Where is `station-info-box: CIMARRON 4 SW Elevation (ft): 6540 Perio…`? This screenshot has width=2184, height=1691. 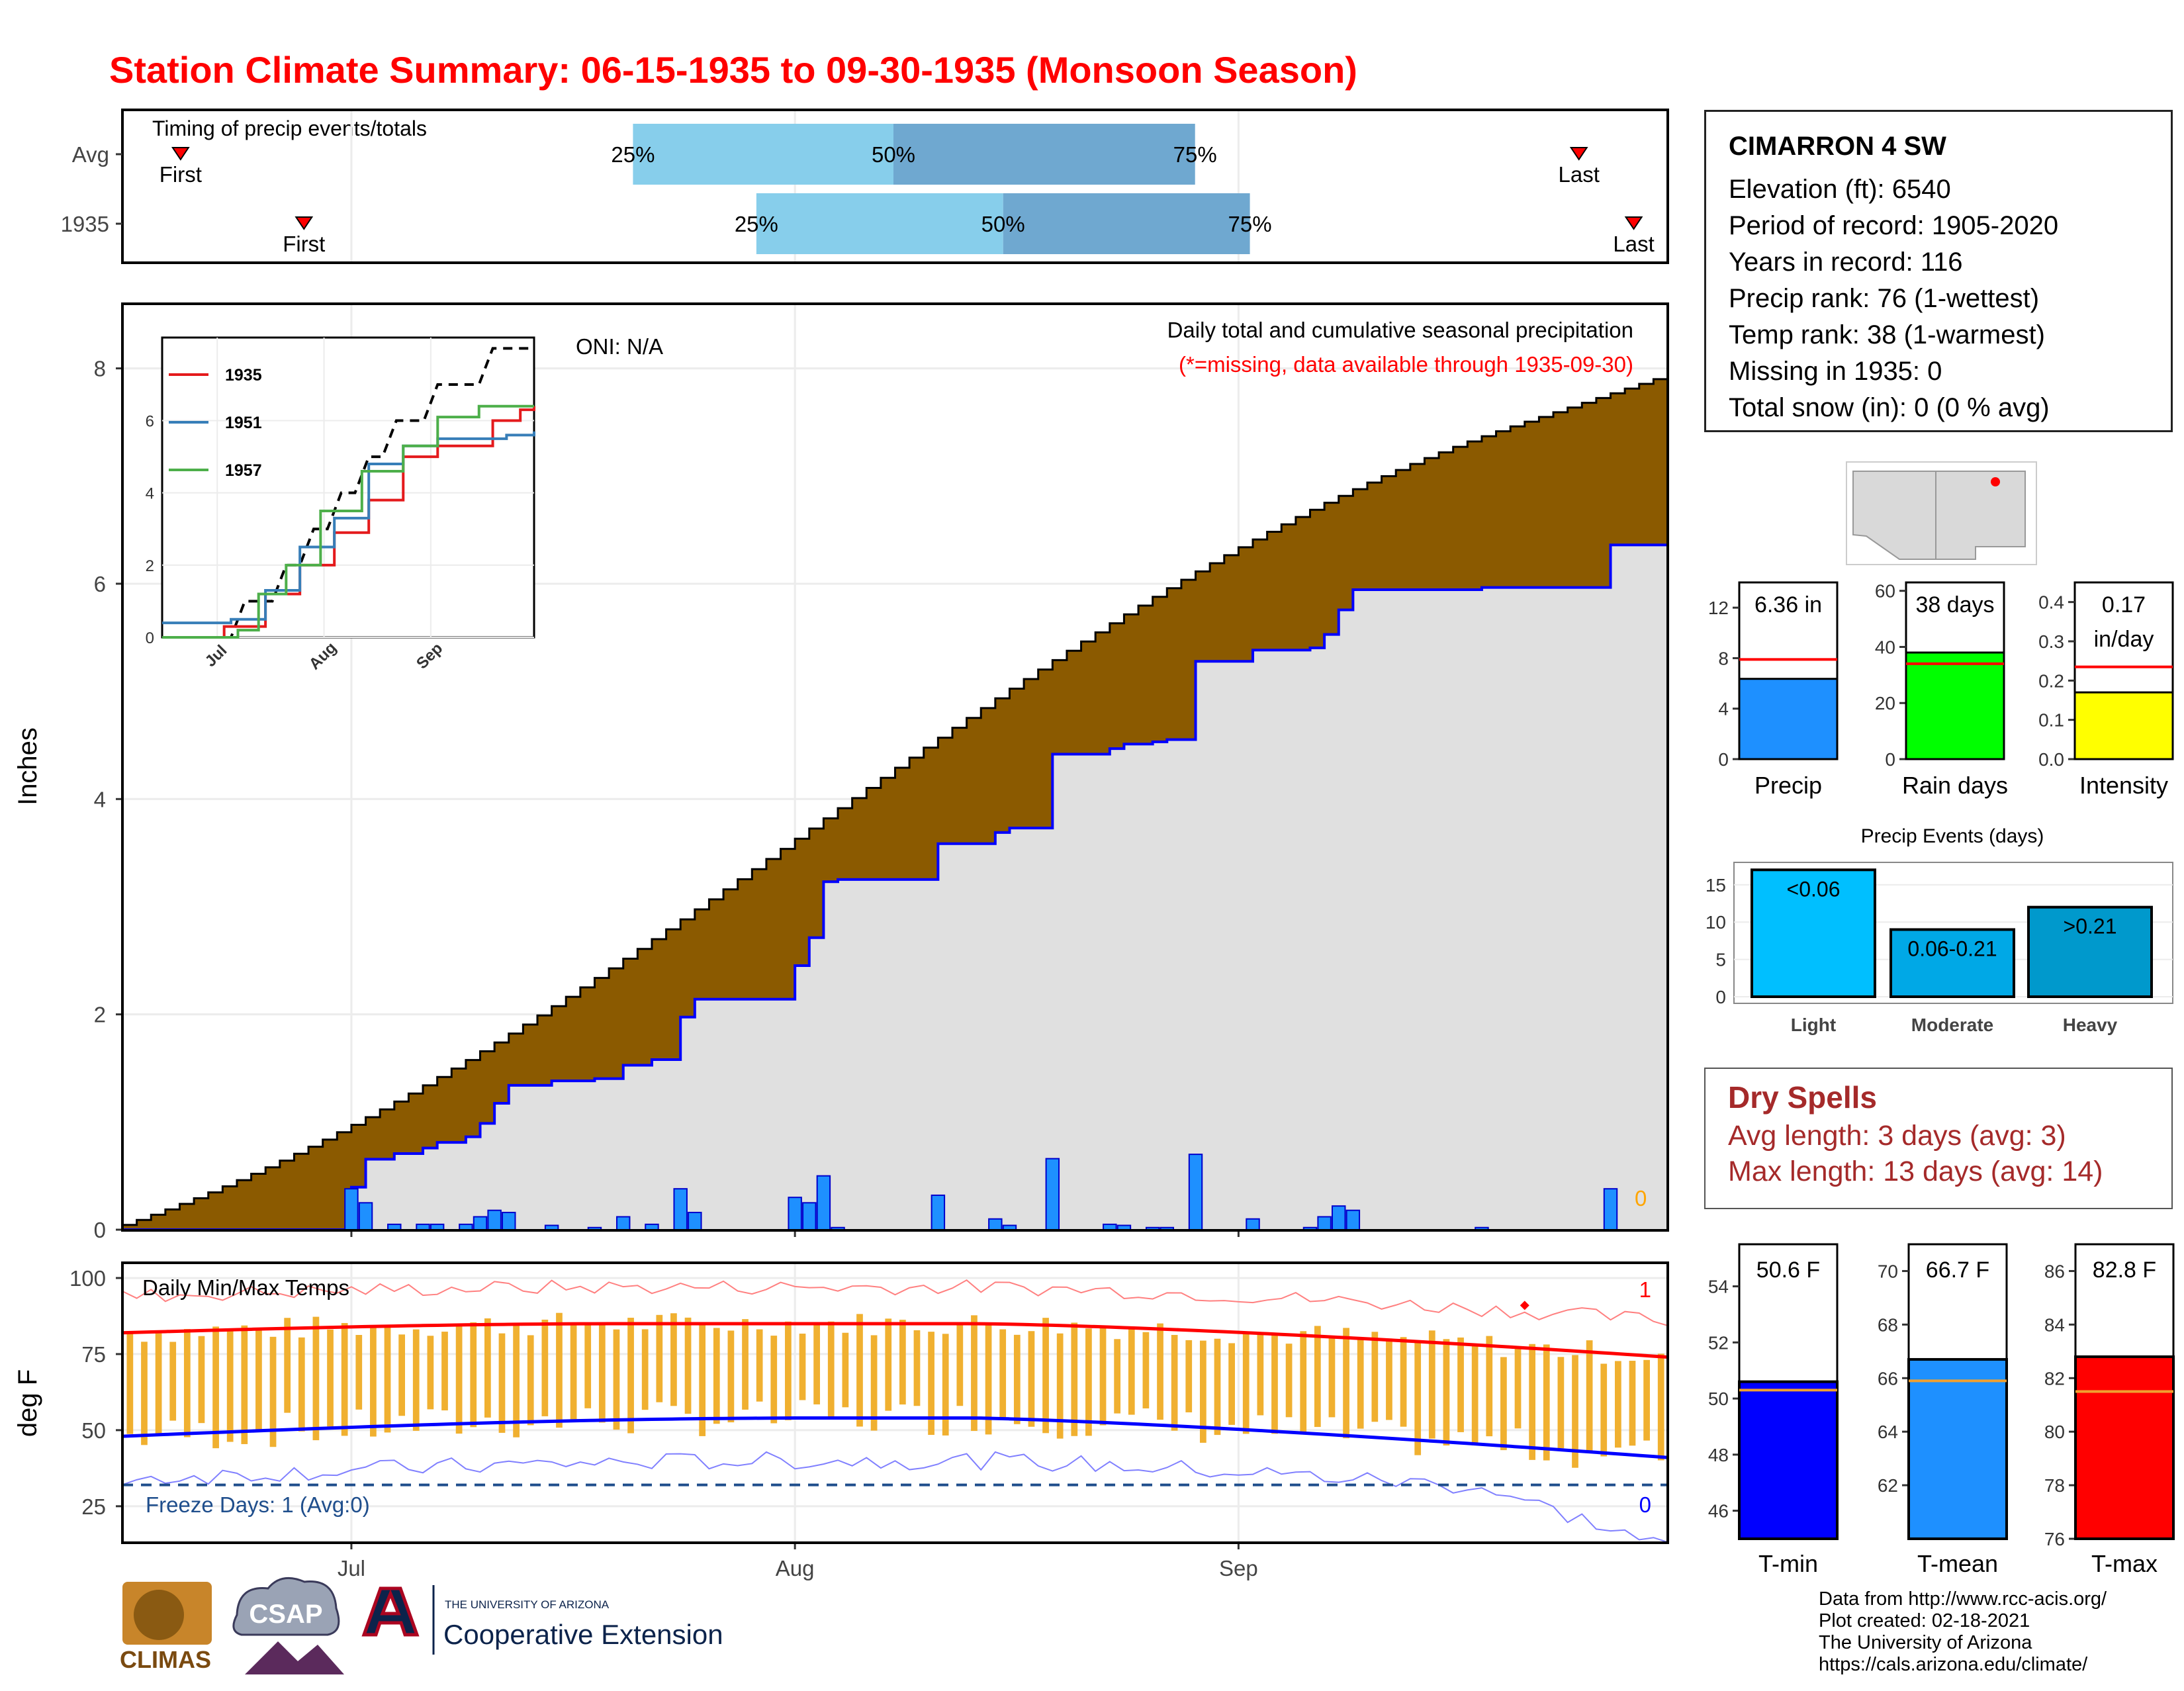
station-info-box: CIMARRON 4 SW Elevation (ft): 6540 Perio… is located at coordinates (1939, 271).